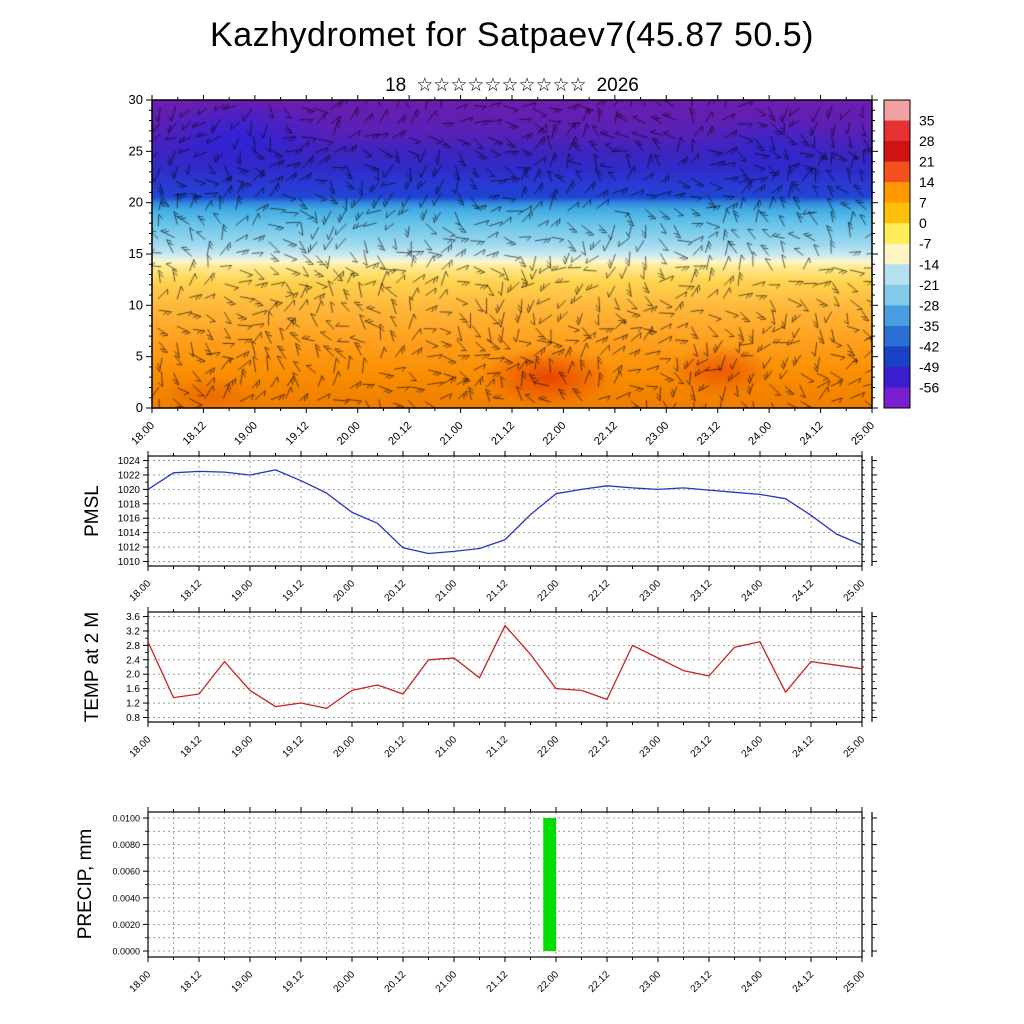 This screenshot has height=1024, width=1024. What do you see at coordinates (143, 434) in the screenshot?
I see `heatmap-xtick-label: 18.00` at bounding box center [143, 434].